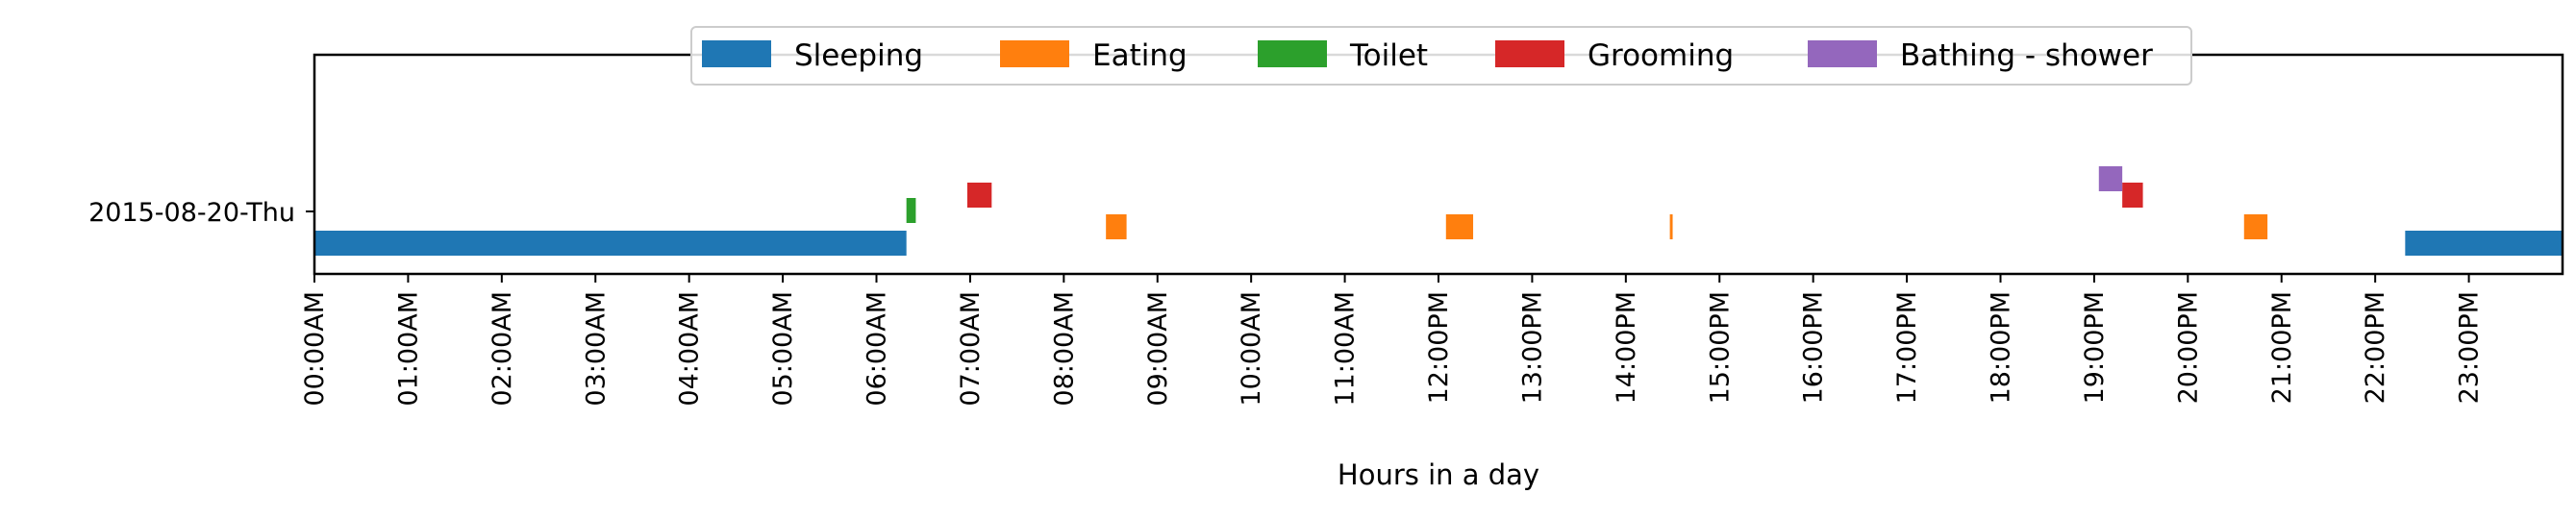  What do you see at coordinates (1388, 55) in the screenshot?
I see `legend-label-toilet: Toilet` at bounding box center [1388, 55].